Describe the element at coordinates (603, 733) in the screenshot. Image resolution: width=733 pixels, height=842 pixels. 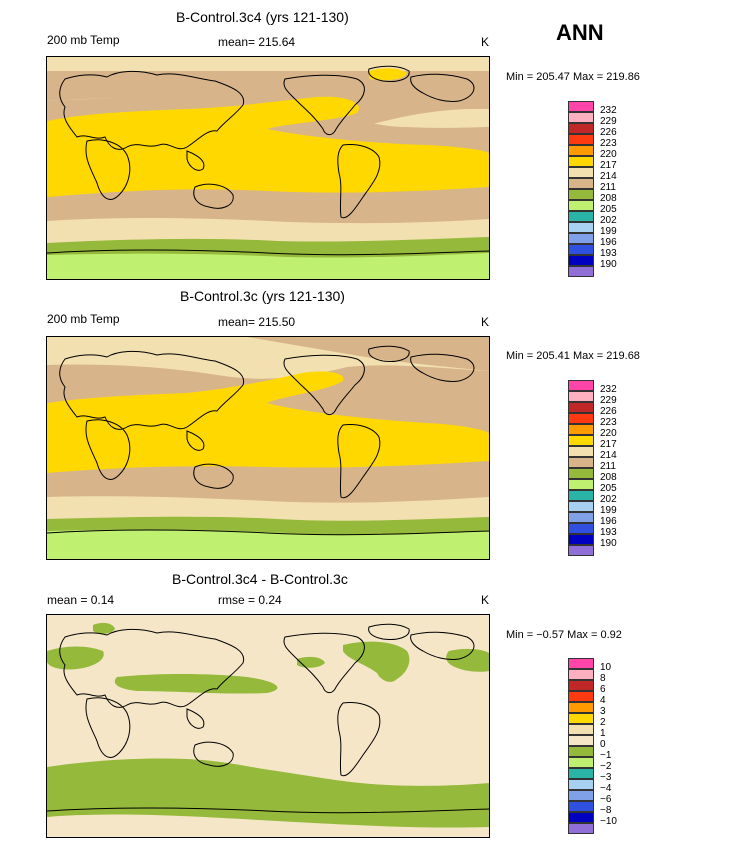
I see `colorbar-tick: 1` at that location.